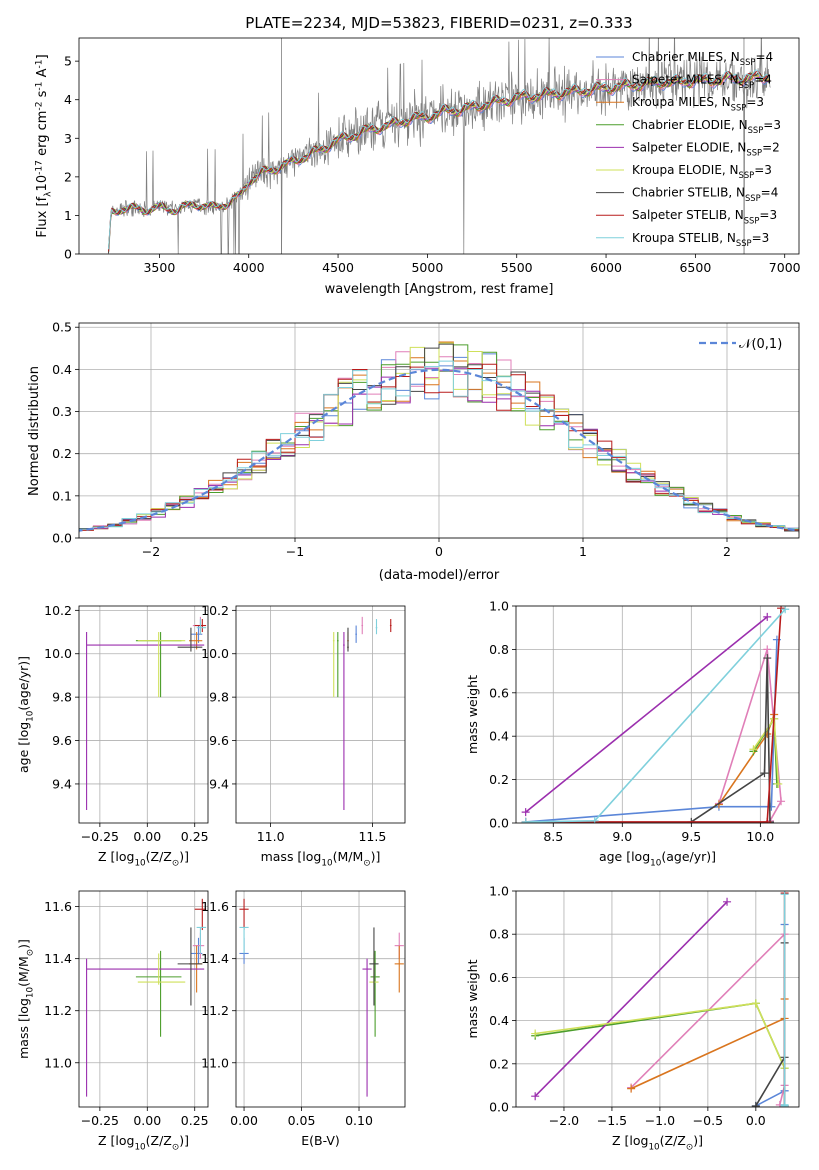  Describe the element at coordinates (359, 1120) in the screenshot. I see `tick-label-x: 0.10` at that location.